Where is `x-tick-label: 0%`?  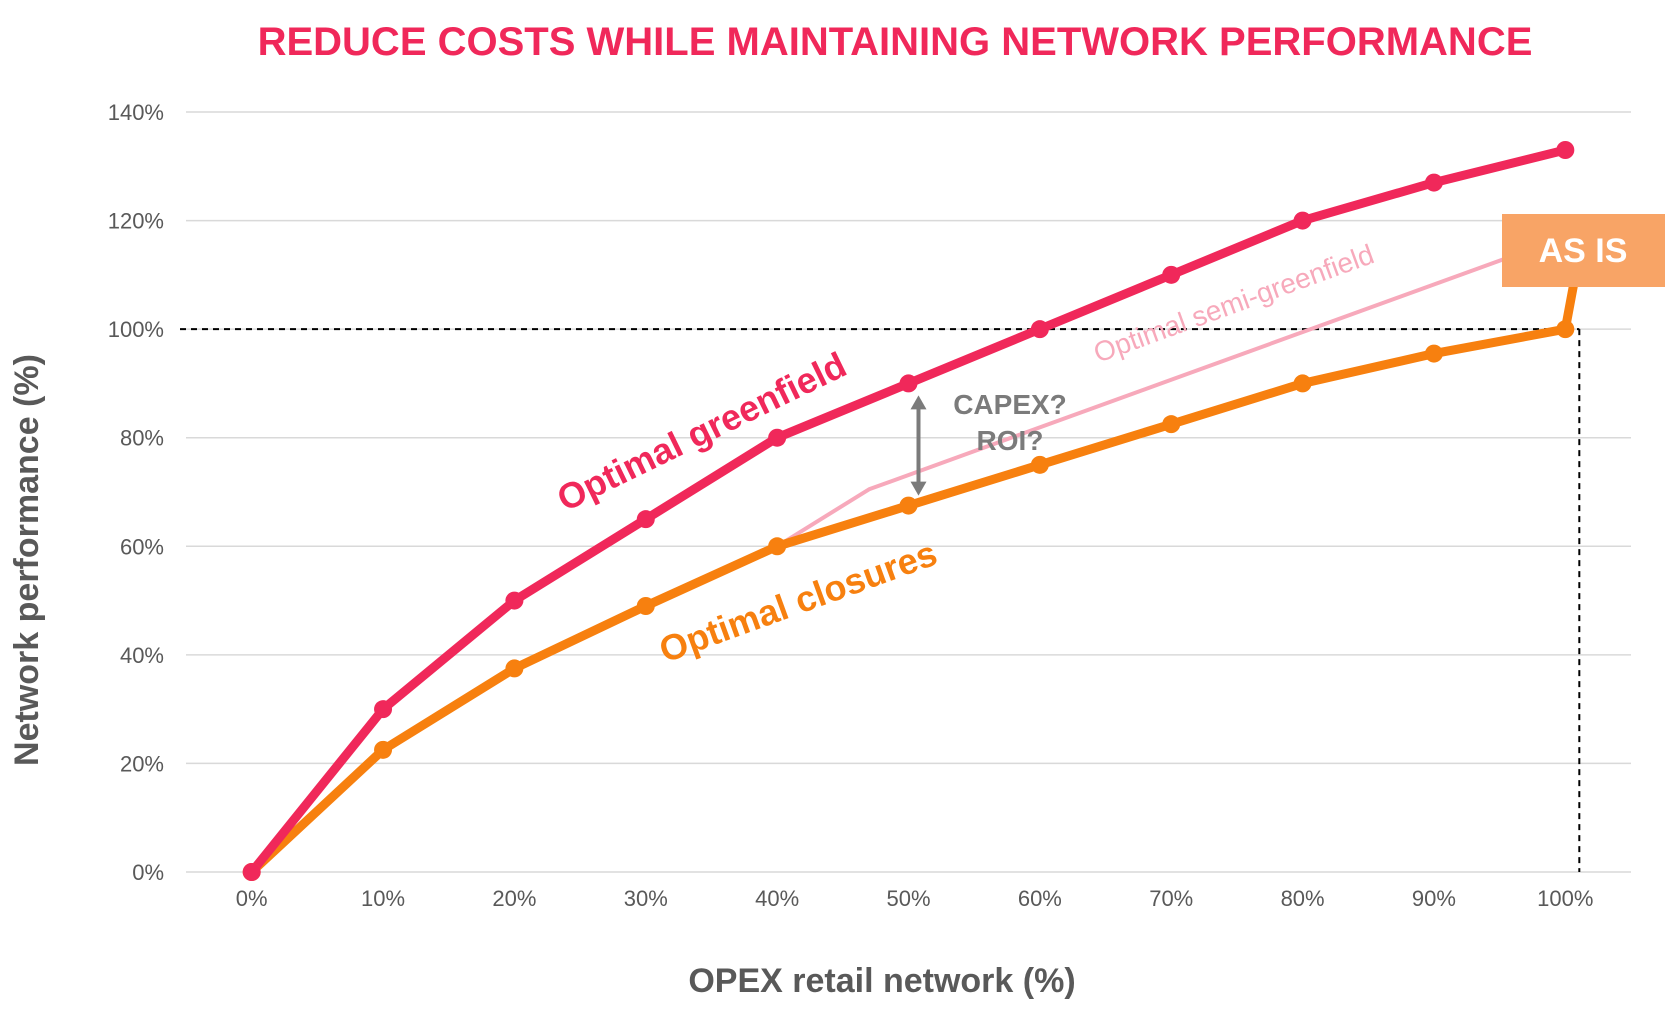 x-tick-label: 0% is located at coordinates (252, 898).